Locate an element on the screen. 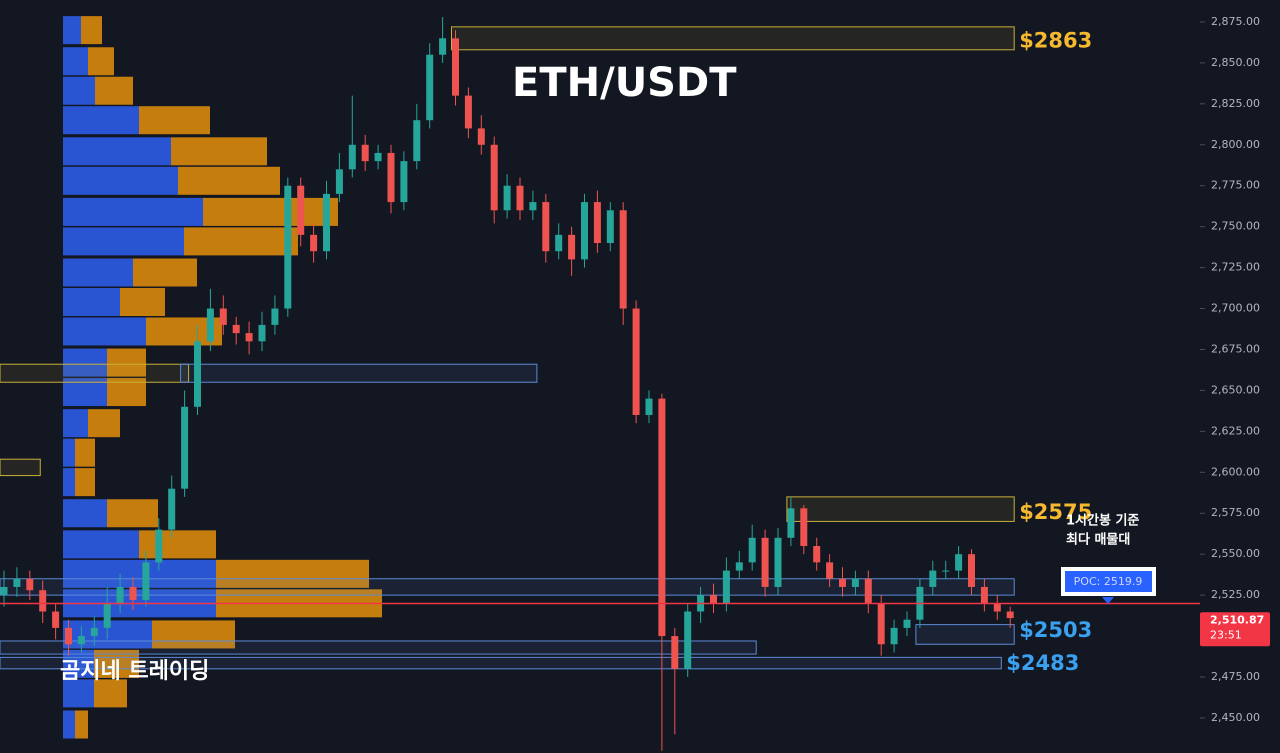  annotation: 최다 매물대 is located at coordinates (1098, 540).